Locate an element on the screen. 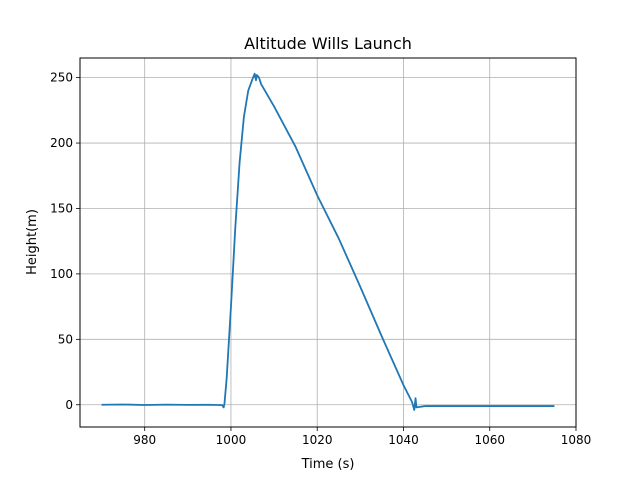 The height and width of the screenshot is (484, 640). x-tick-label: 1000 is located at coordinates (231, 440).